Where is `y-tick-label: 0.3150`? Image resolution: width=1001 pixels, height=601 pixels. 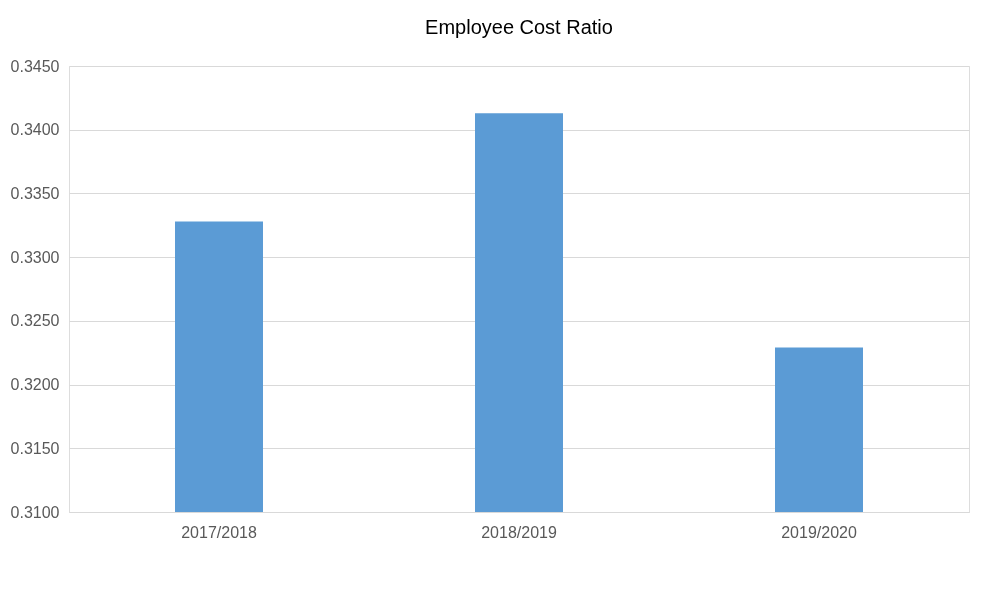
y-tick-label: 0.3150 is located at coordinates (35, 448).